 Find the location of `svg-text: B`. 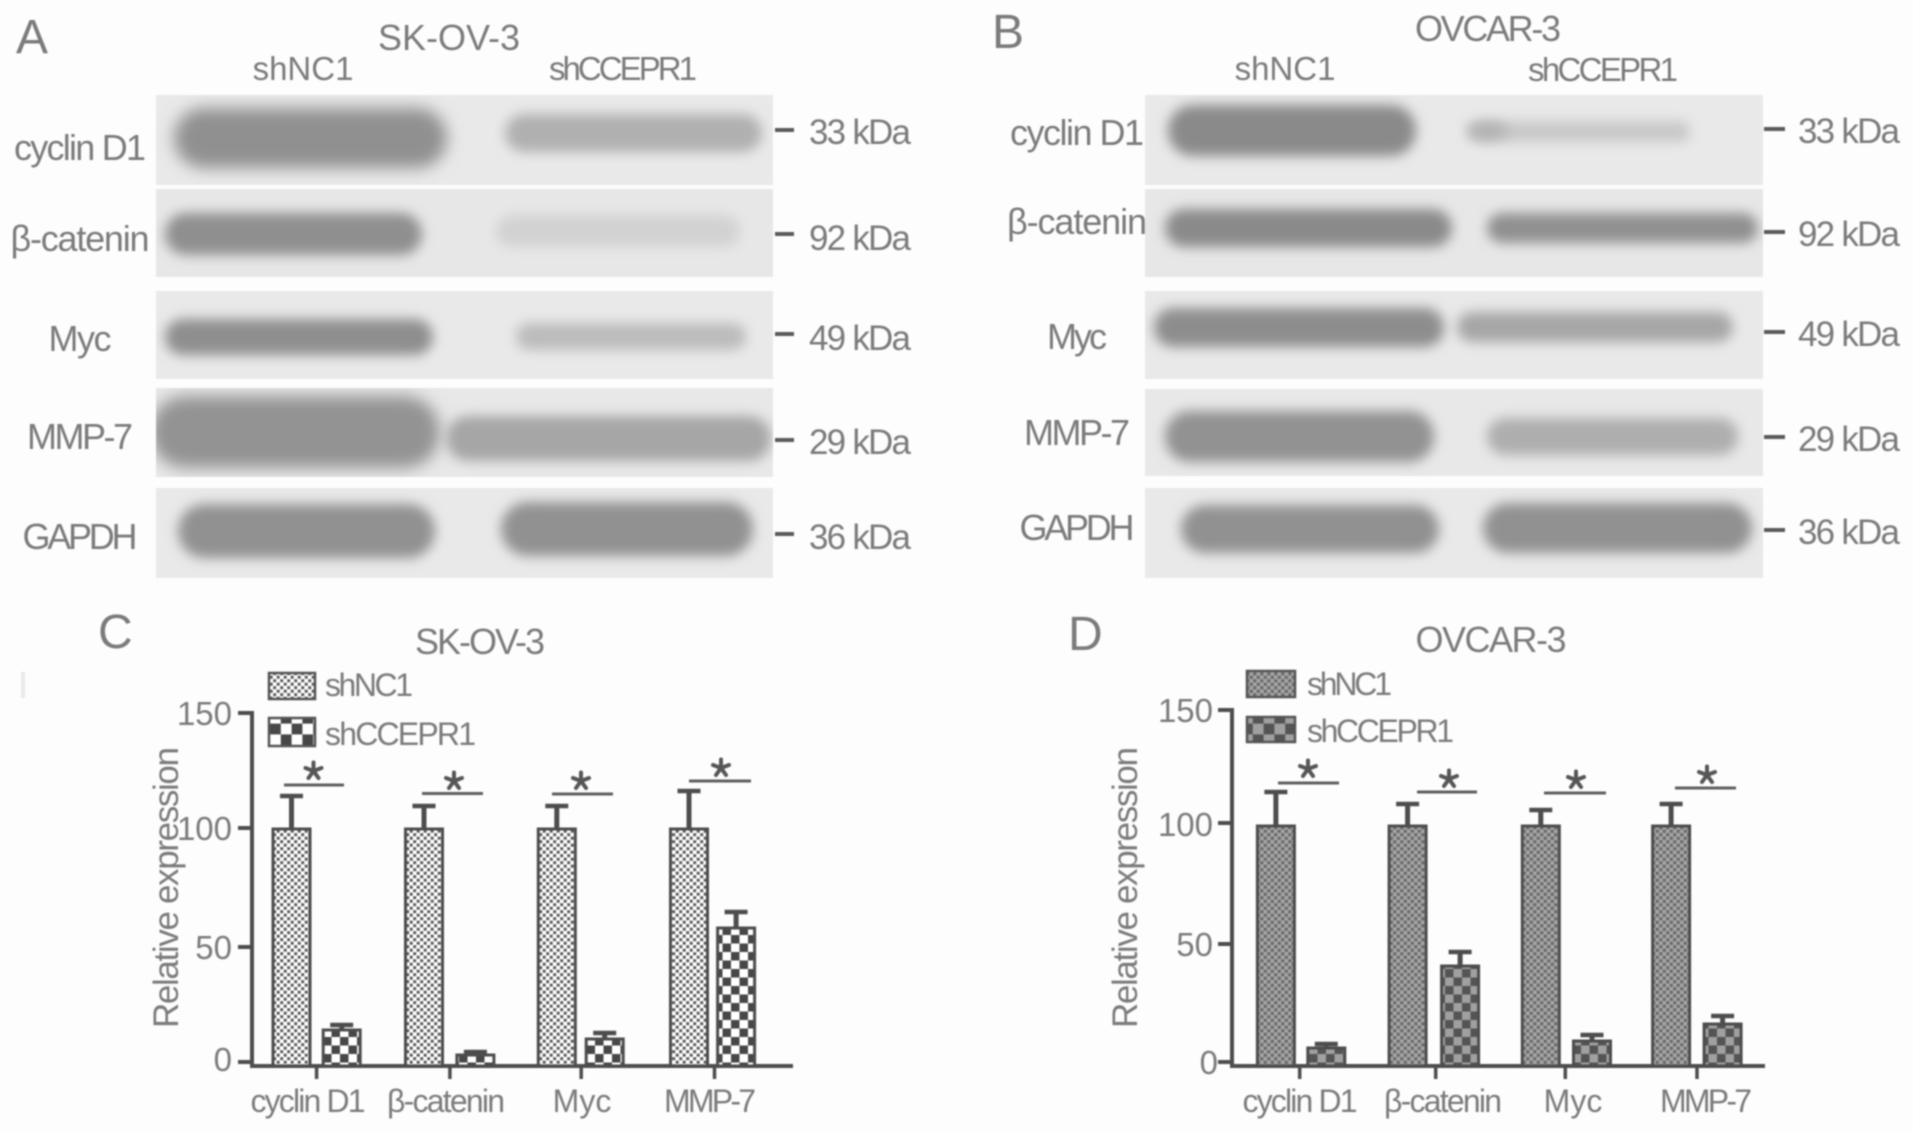

svg-text: B is located at coordinates (1008, 32).